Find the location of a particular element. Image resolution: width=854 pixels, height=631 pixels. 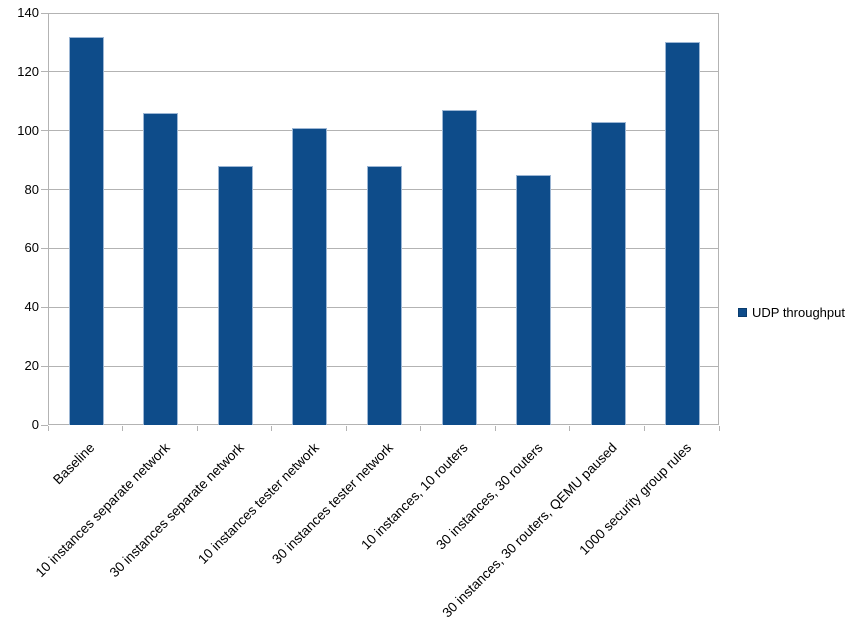

y-tick-label: 60 is located at coordinates (31, 248).